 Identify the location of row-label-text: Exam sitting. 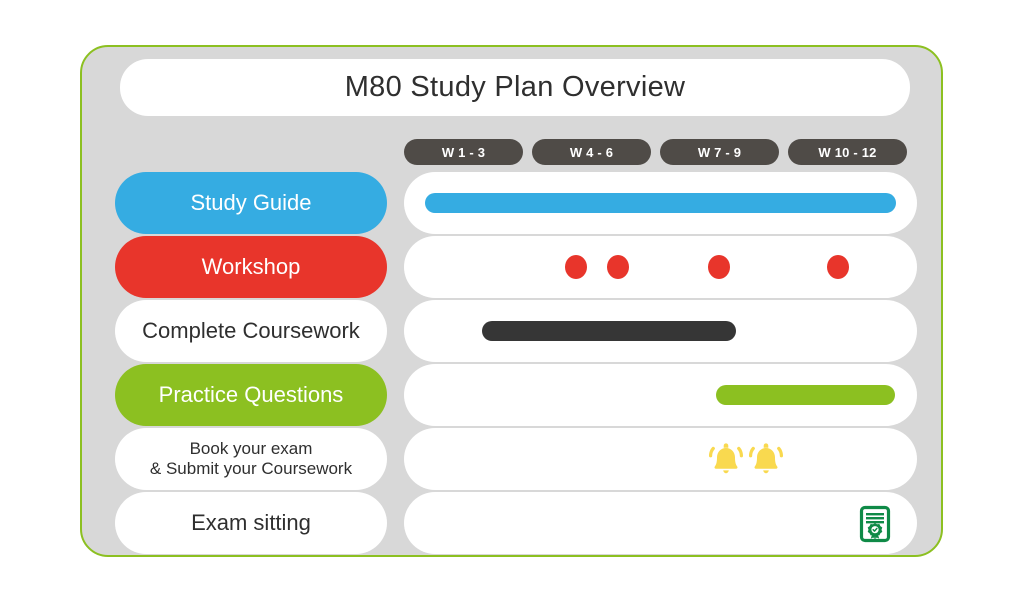
(251, 523).